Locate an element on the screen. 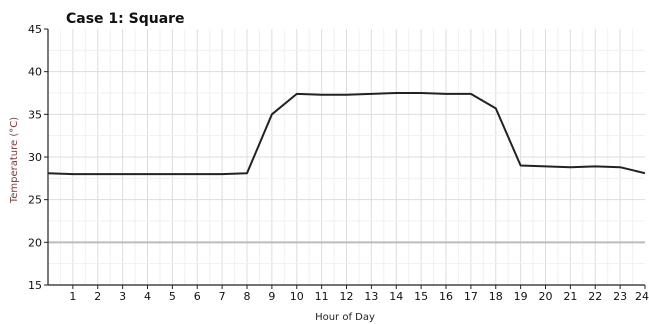 The height and width of the screenshot is (324, 649). x-tick-label: 4 is located at coordinates (147, 296).